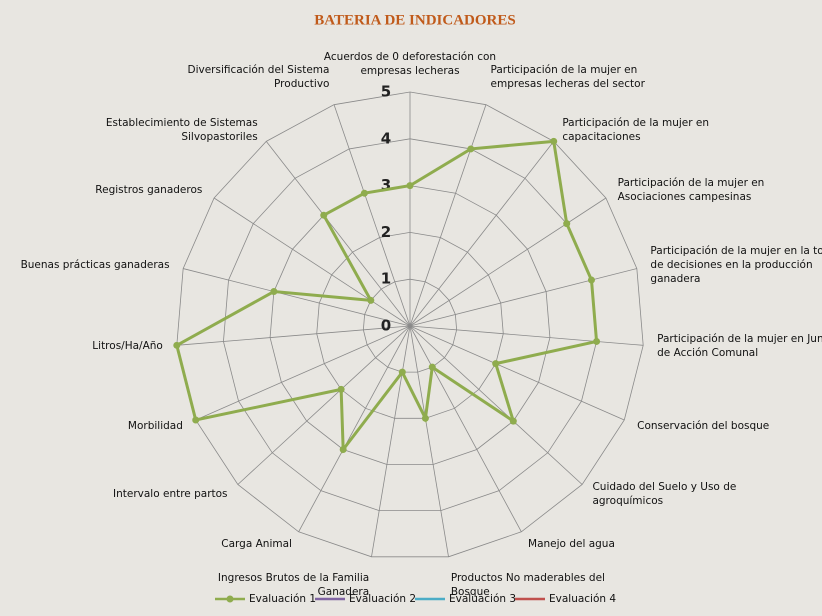 Image resolution: width=822 pixels, height=616 pixels. I want to click on category-label: Litros/Ha/Año, so click(127, 346).